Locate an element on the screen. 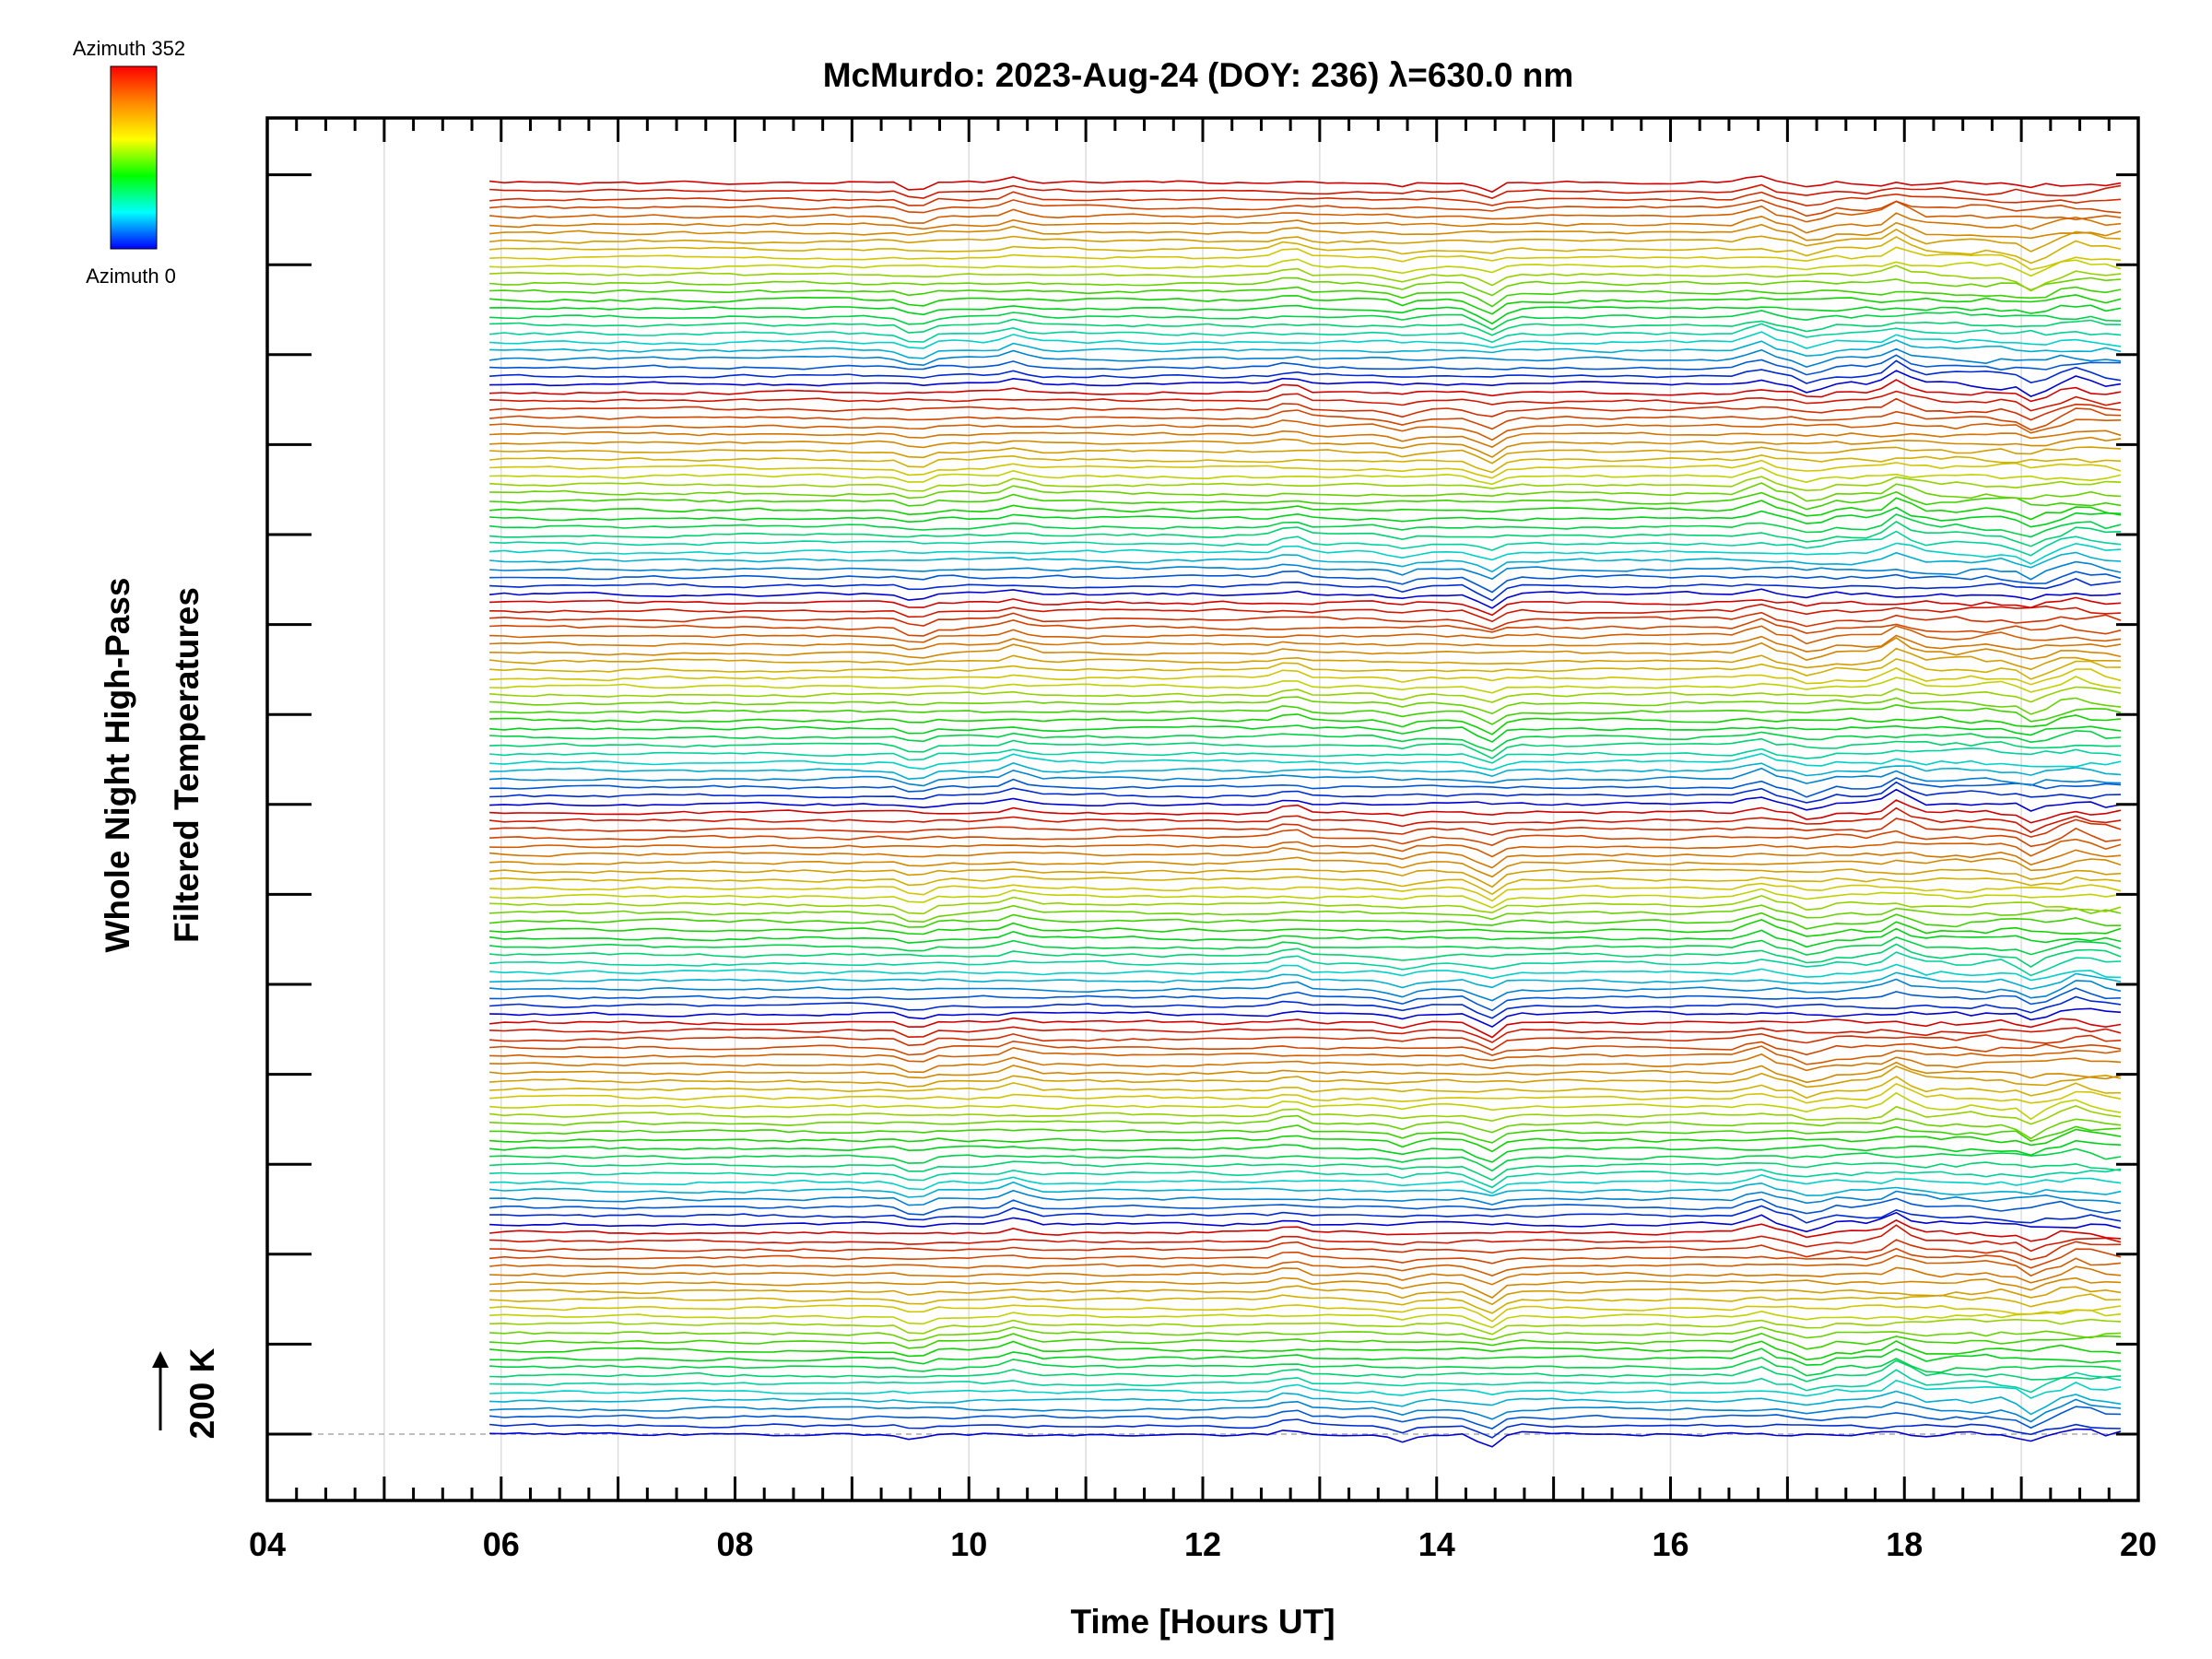  scale-arrow-head is located at coordinates (160, 1359).